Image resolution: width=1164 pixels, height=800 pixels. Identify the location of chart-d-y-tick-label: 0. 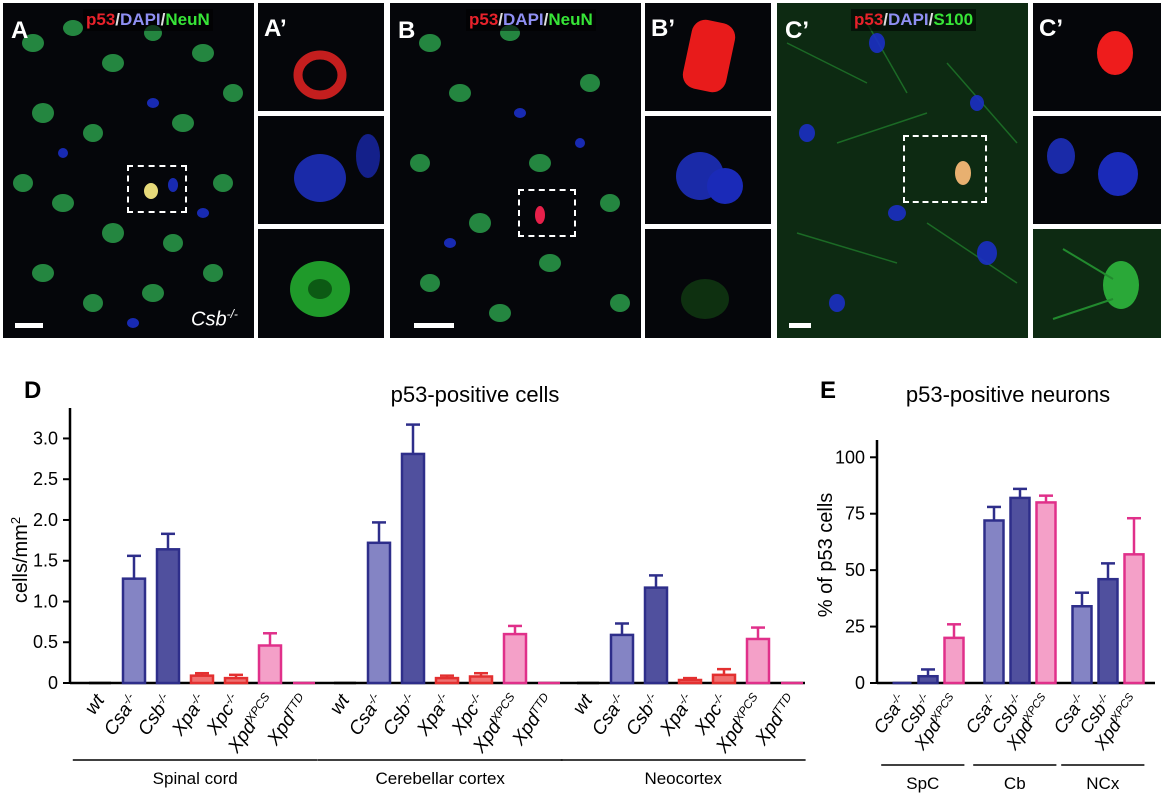
(53, 683).